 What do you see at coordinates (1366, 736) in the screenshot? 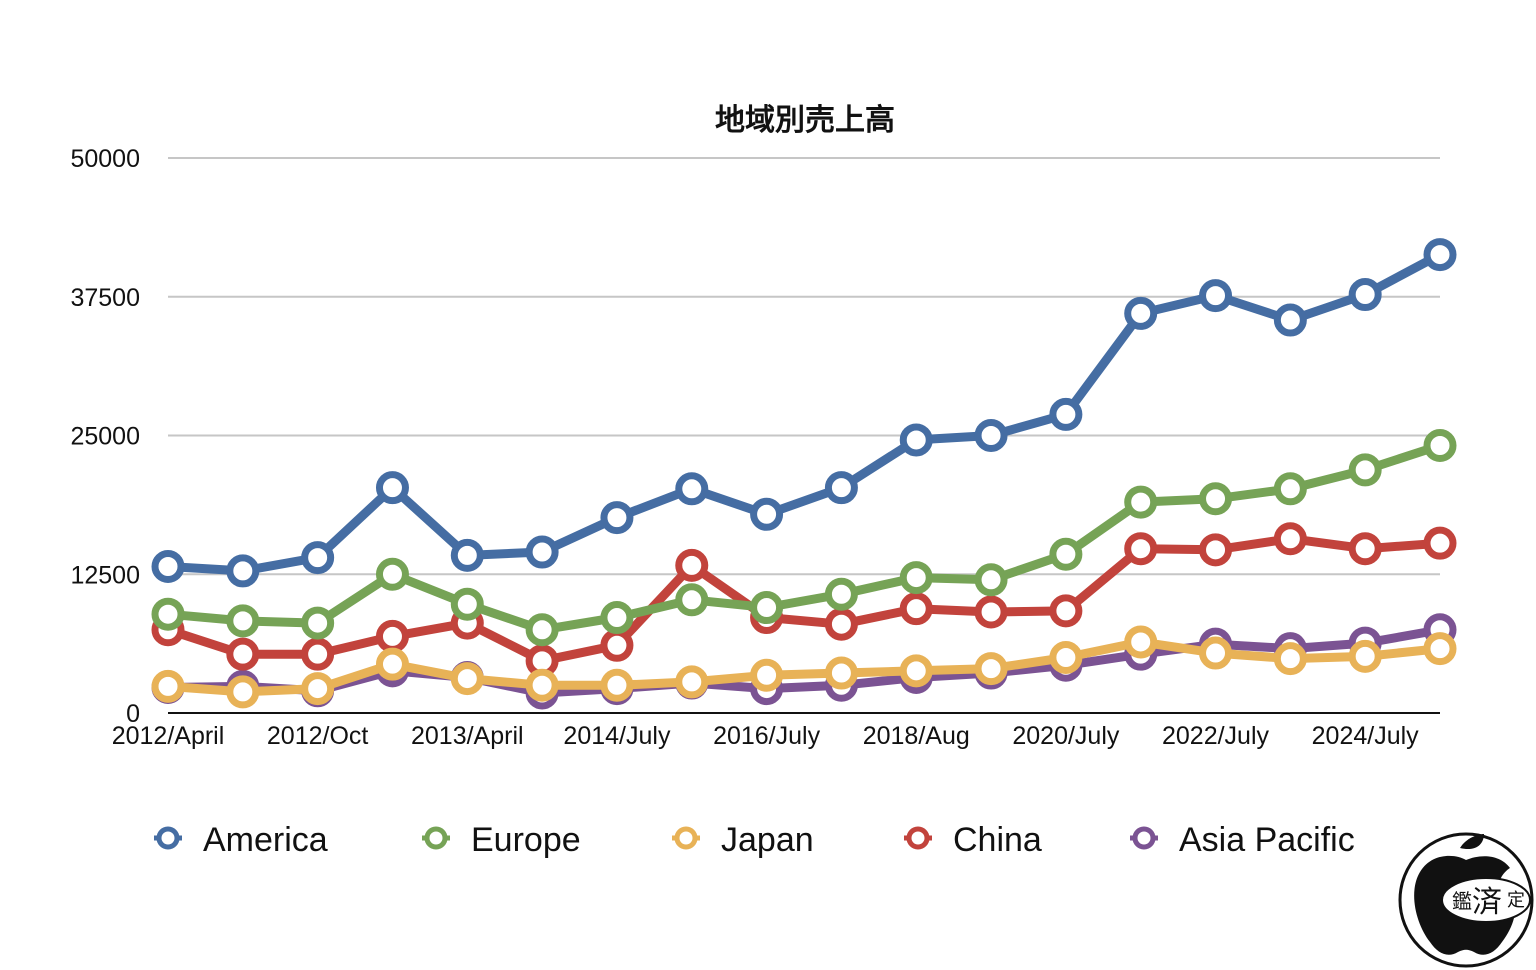
I see `x-tick-label: 2024/July` at bounding box center [1366, 736].